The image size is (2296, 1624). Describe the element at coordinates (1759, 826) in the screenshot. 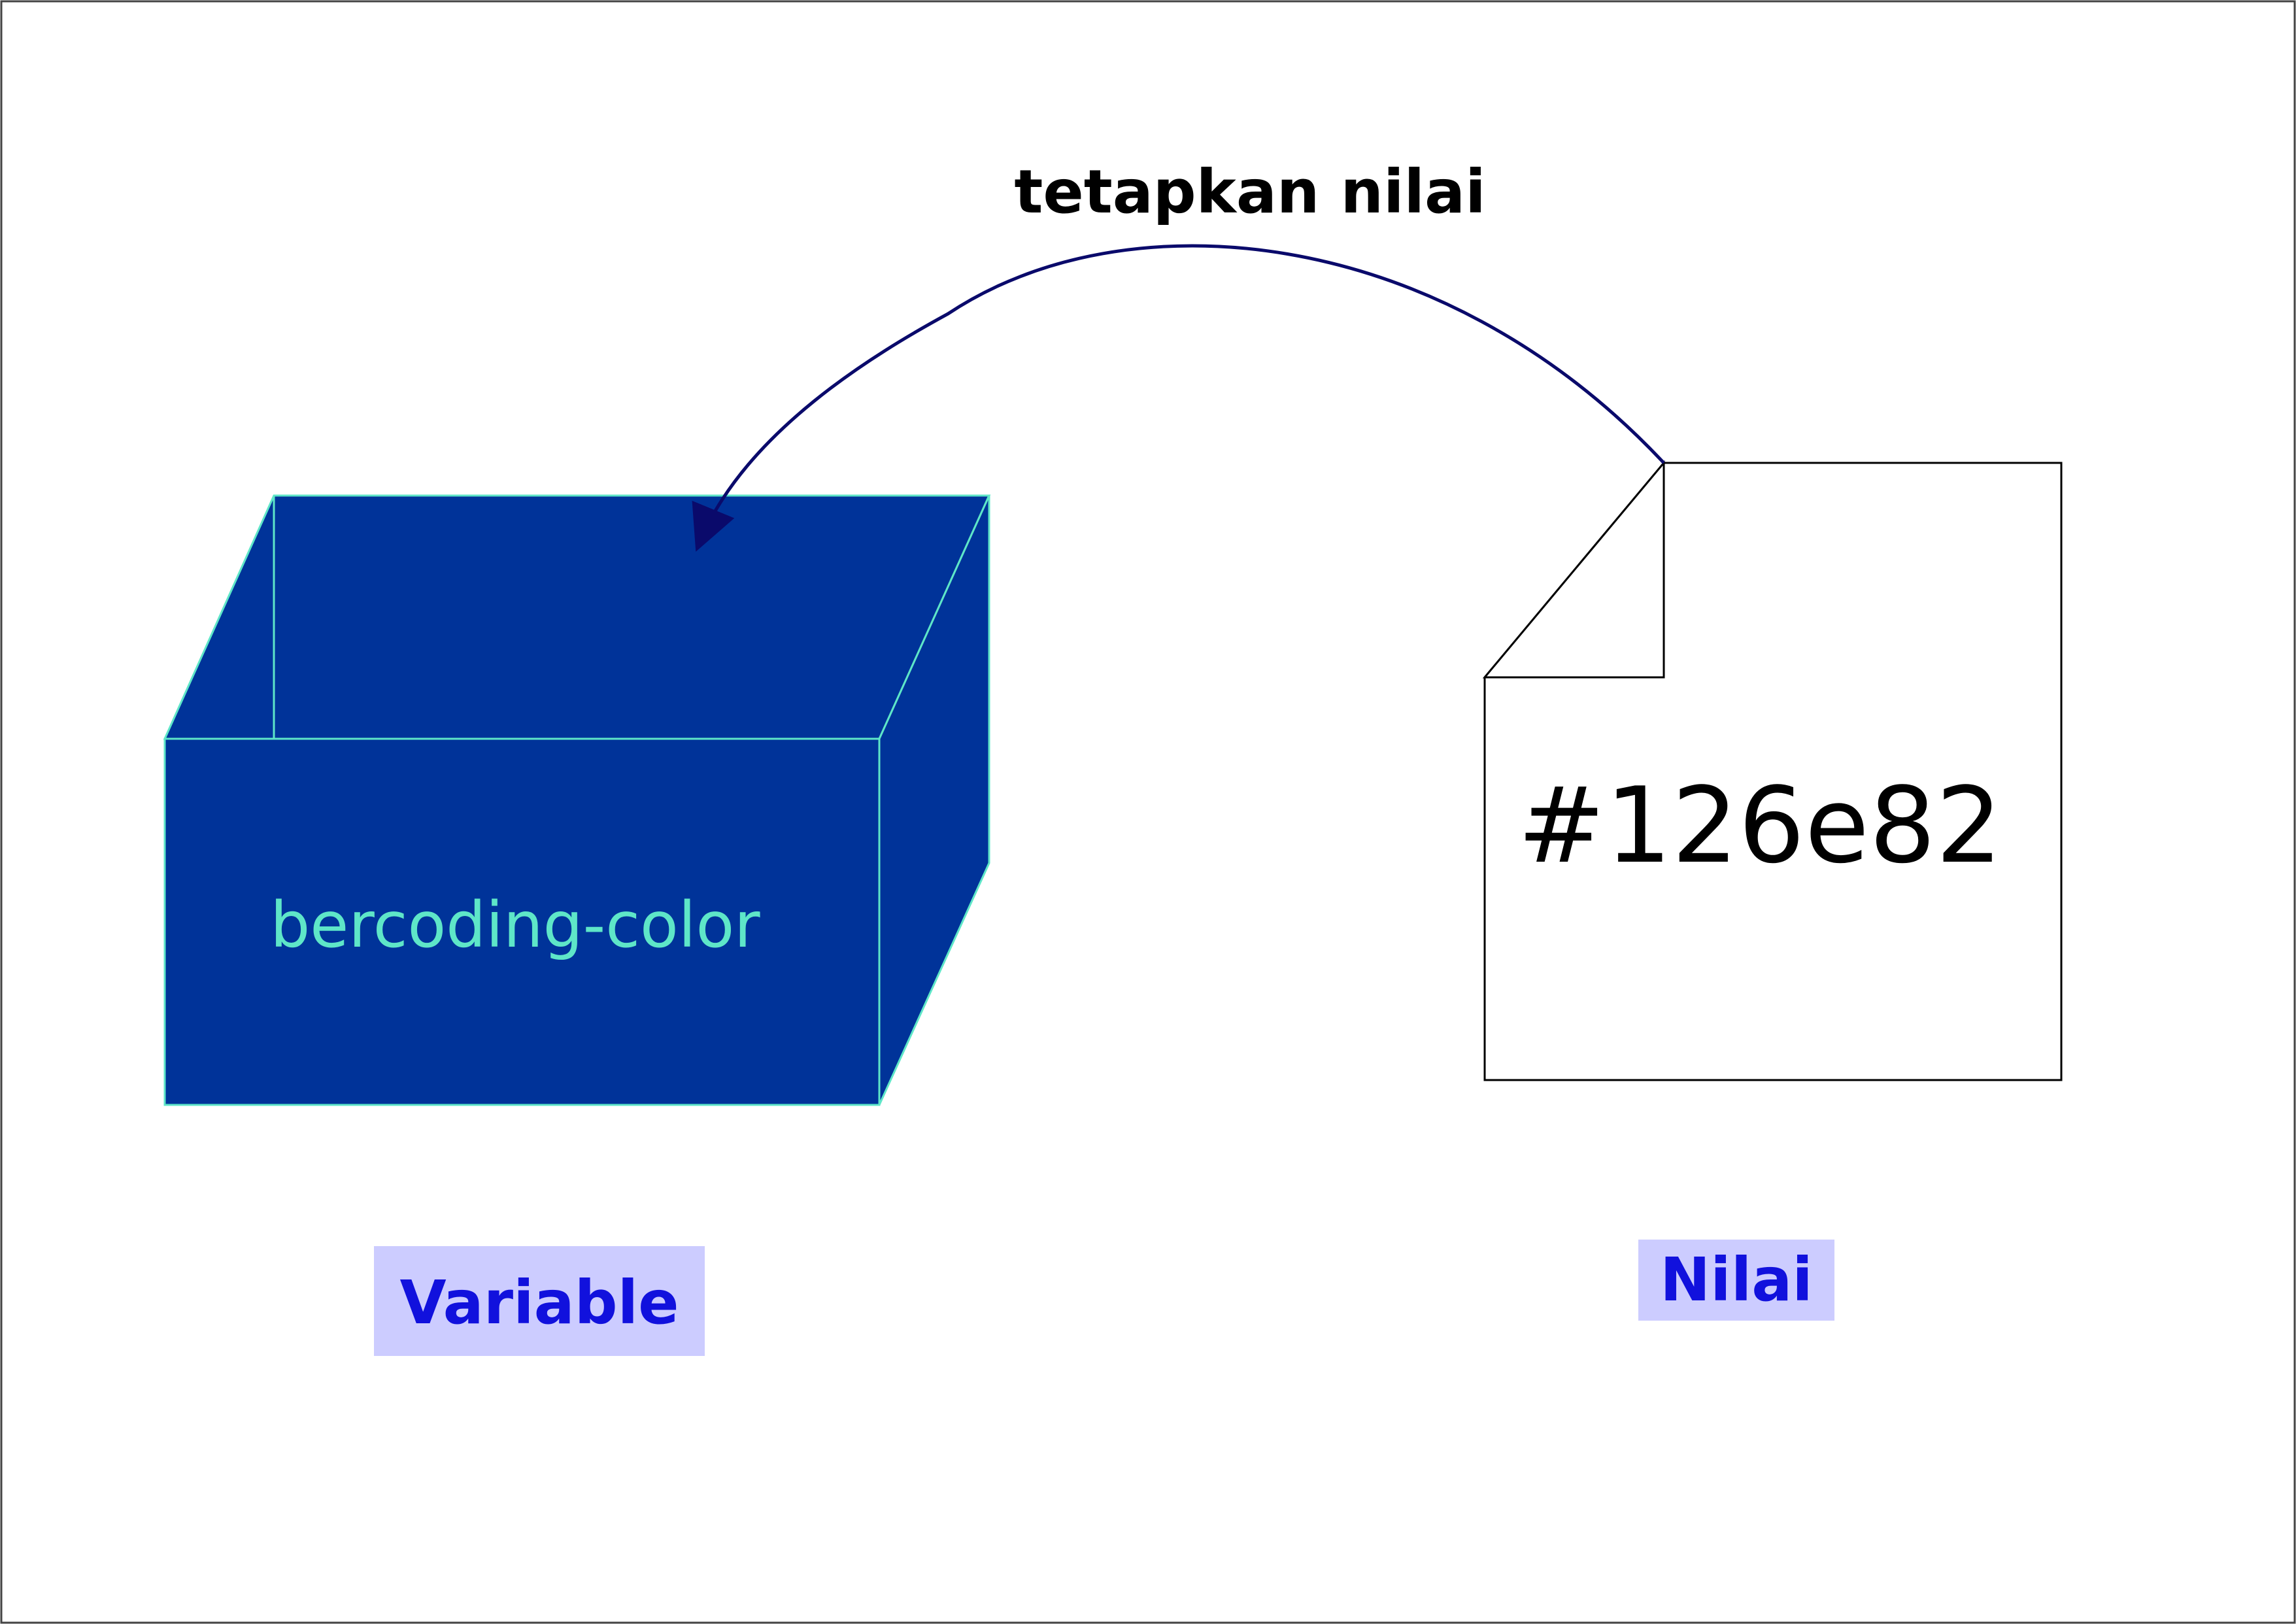

I see `value-text: #126e82` at that location.